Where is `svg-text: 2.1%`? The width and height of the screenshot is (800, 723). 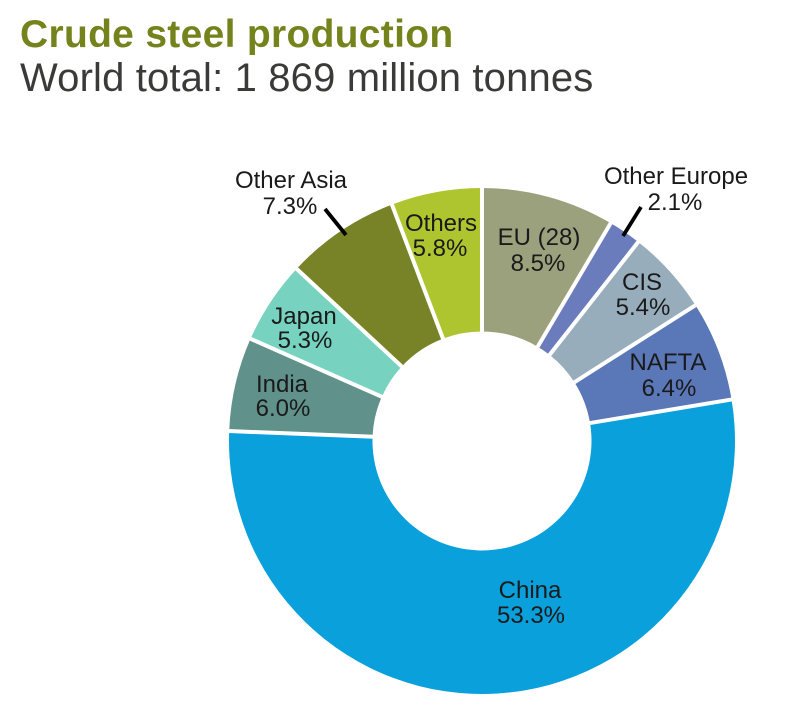 svg-text: 2.1% is located at coordinates (675, 202).